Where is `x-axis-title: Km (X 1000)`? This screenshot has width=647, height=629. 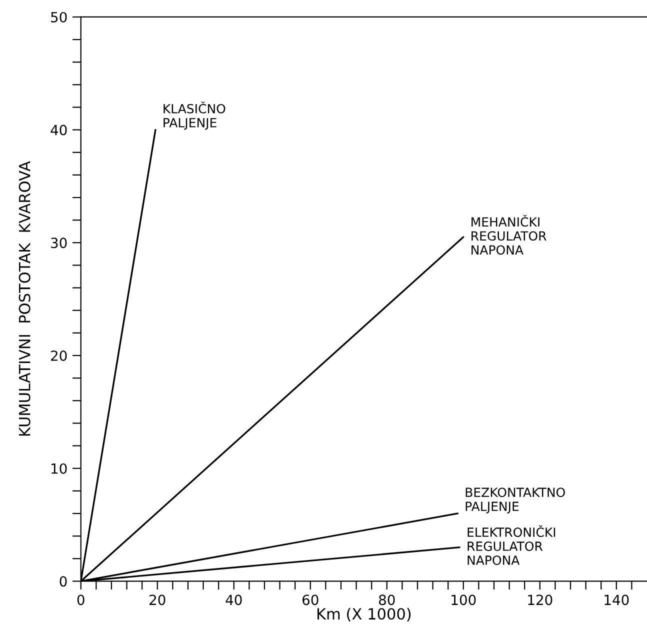
x-axis-title: Km (X 1000) is located at coordinates (364, 615).